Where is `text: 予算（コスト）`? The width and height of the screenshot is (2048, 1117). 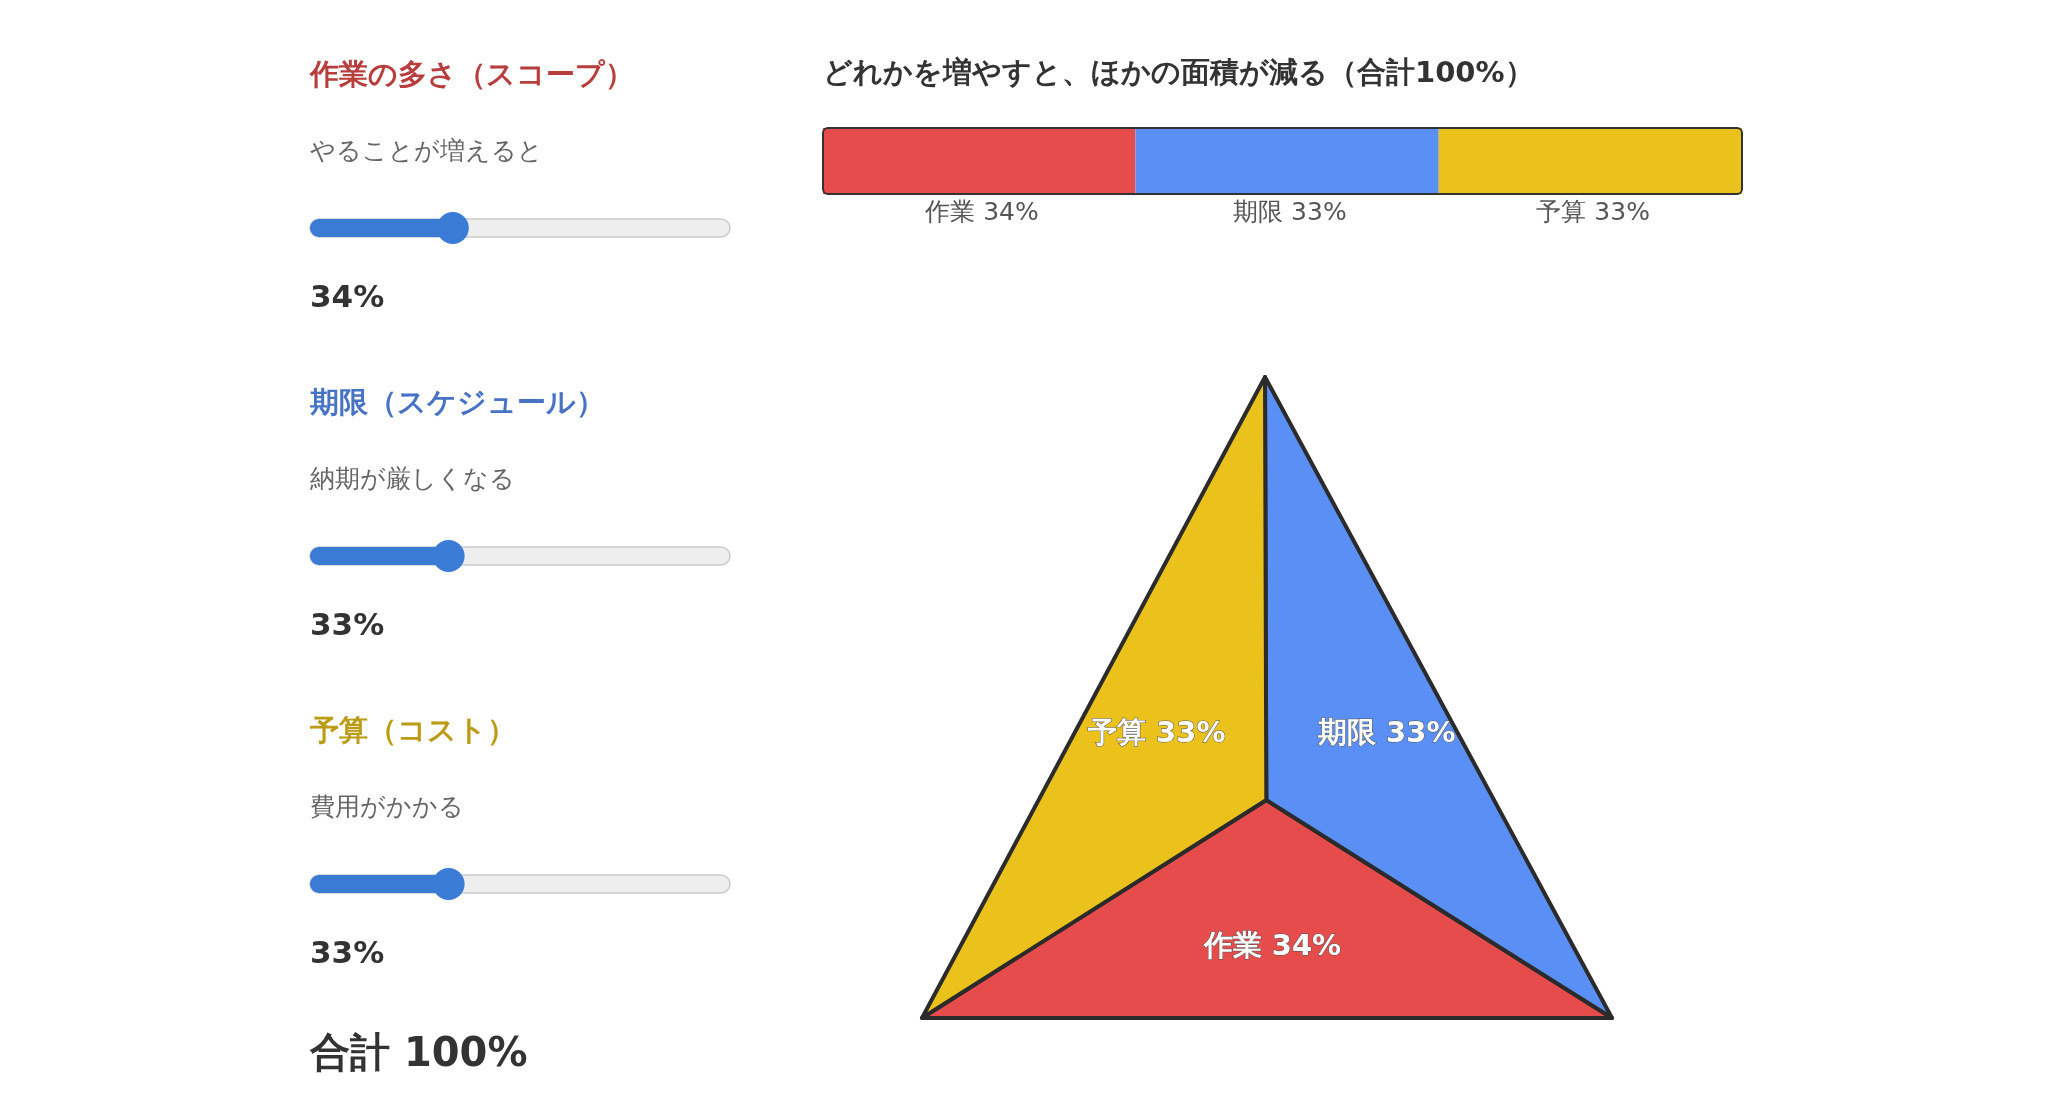 text: 予算（コスト） is located at coordinates (412, 730).